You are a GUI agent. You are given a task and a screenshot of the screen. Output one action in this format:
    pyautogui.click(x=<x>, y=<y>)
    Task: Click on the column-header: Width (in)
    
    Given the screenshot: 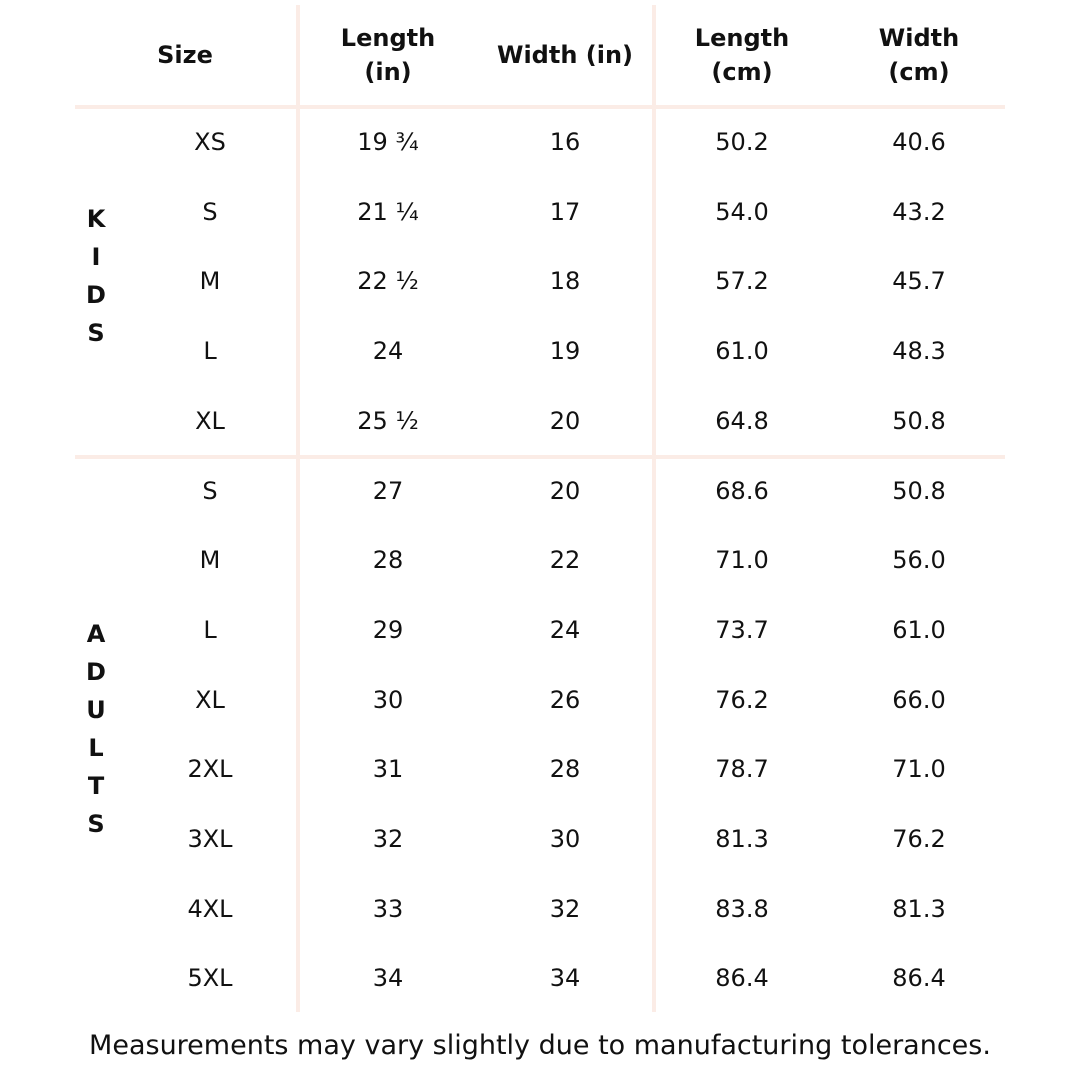 What is the action you would take?
    pyautogui.click(x=565, y=55)
    